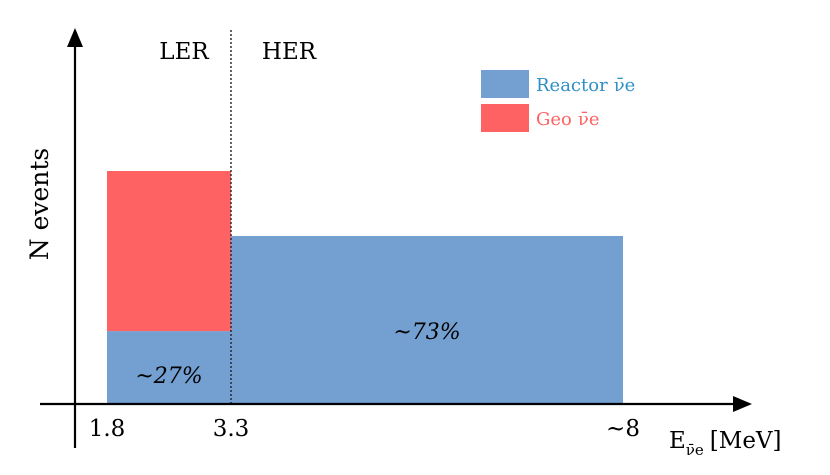 This screenshot has width=830, height=475. I want to click on legend-label-reactor: Reactor ν̄e, so click(585, 85).